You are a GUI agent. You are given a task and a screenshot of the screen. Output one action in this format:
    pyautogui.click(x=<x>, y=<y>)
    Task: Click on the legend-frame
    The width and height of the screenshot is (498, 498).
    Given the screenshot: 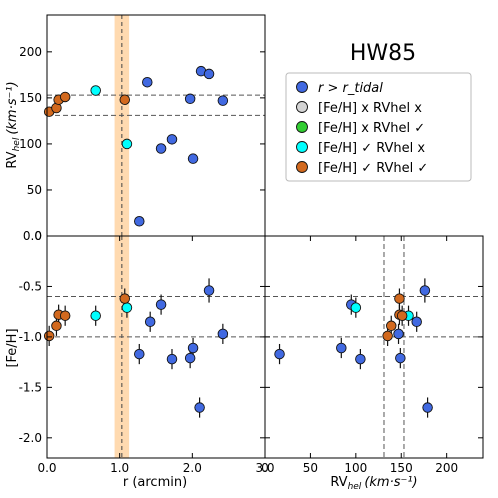 What is the action you would take?
    pyautogui.click(x=378, y=127)
    